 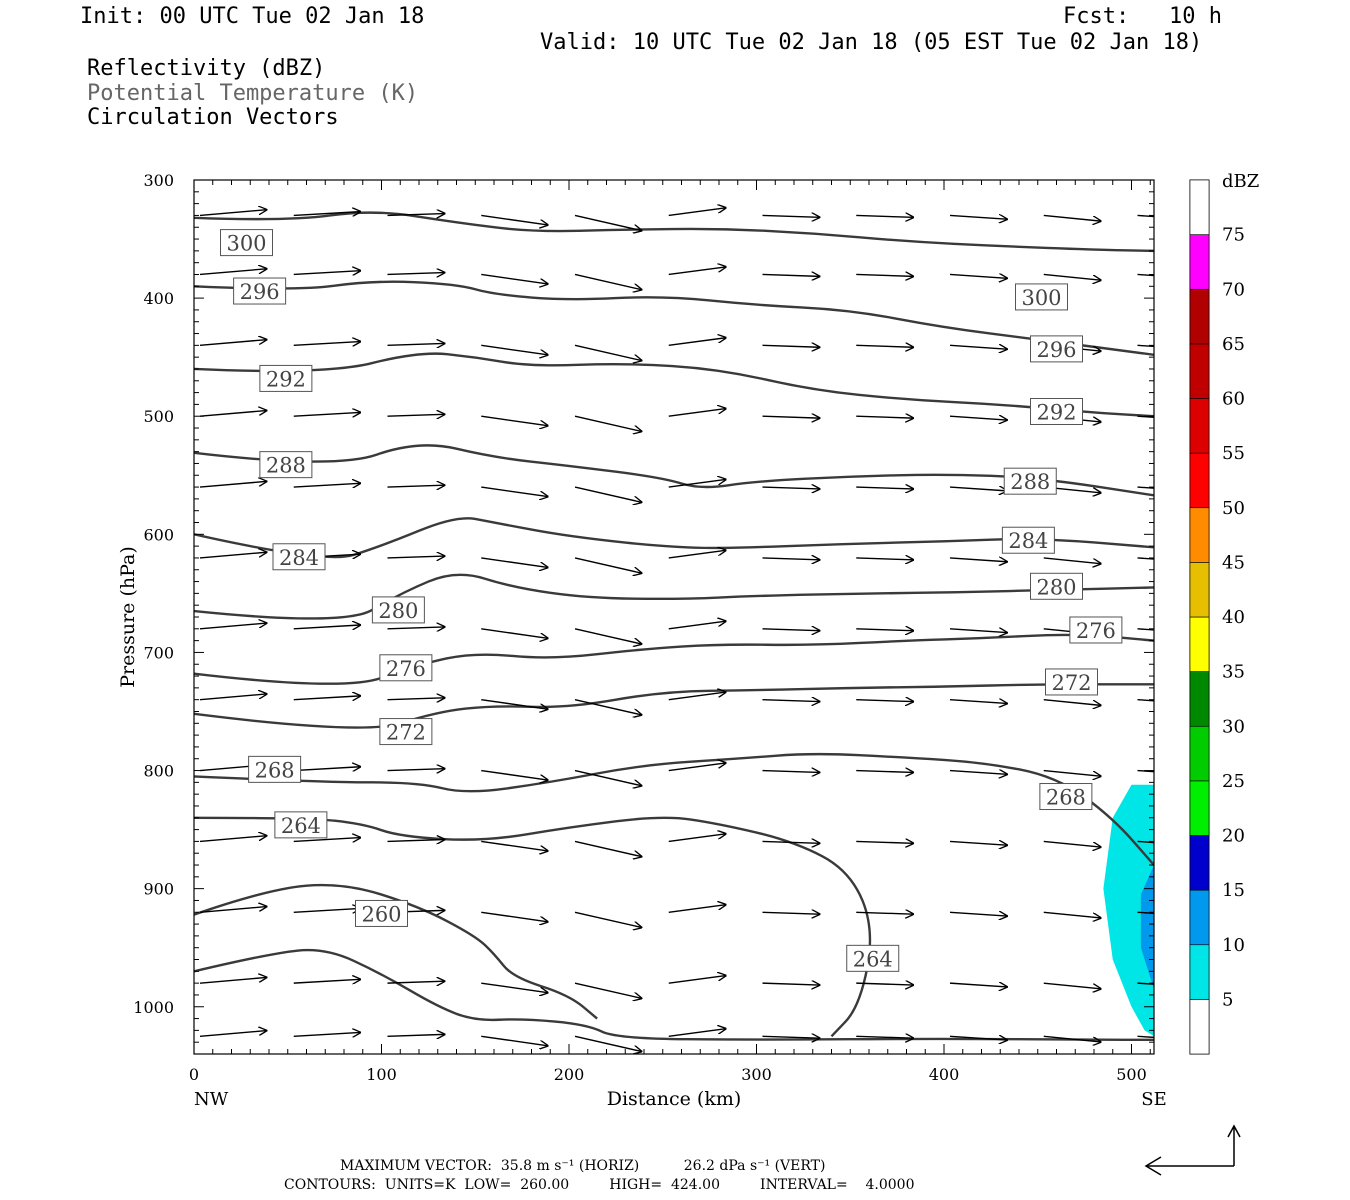 I want to click on reference-vector-icon, so click(x=1192, y=1150).